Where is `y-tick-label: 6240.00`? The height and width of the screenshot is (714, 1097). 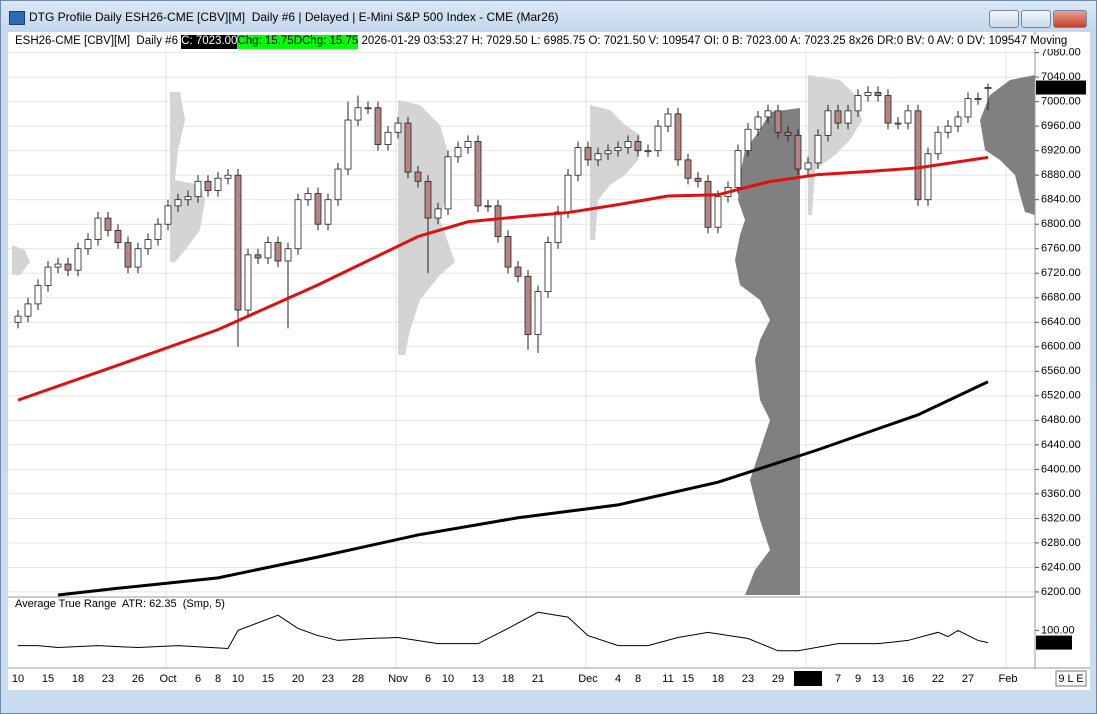 y-tick-label: 6240.00 is located at coordinates (1061, 567).